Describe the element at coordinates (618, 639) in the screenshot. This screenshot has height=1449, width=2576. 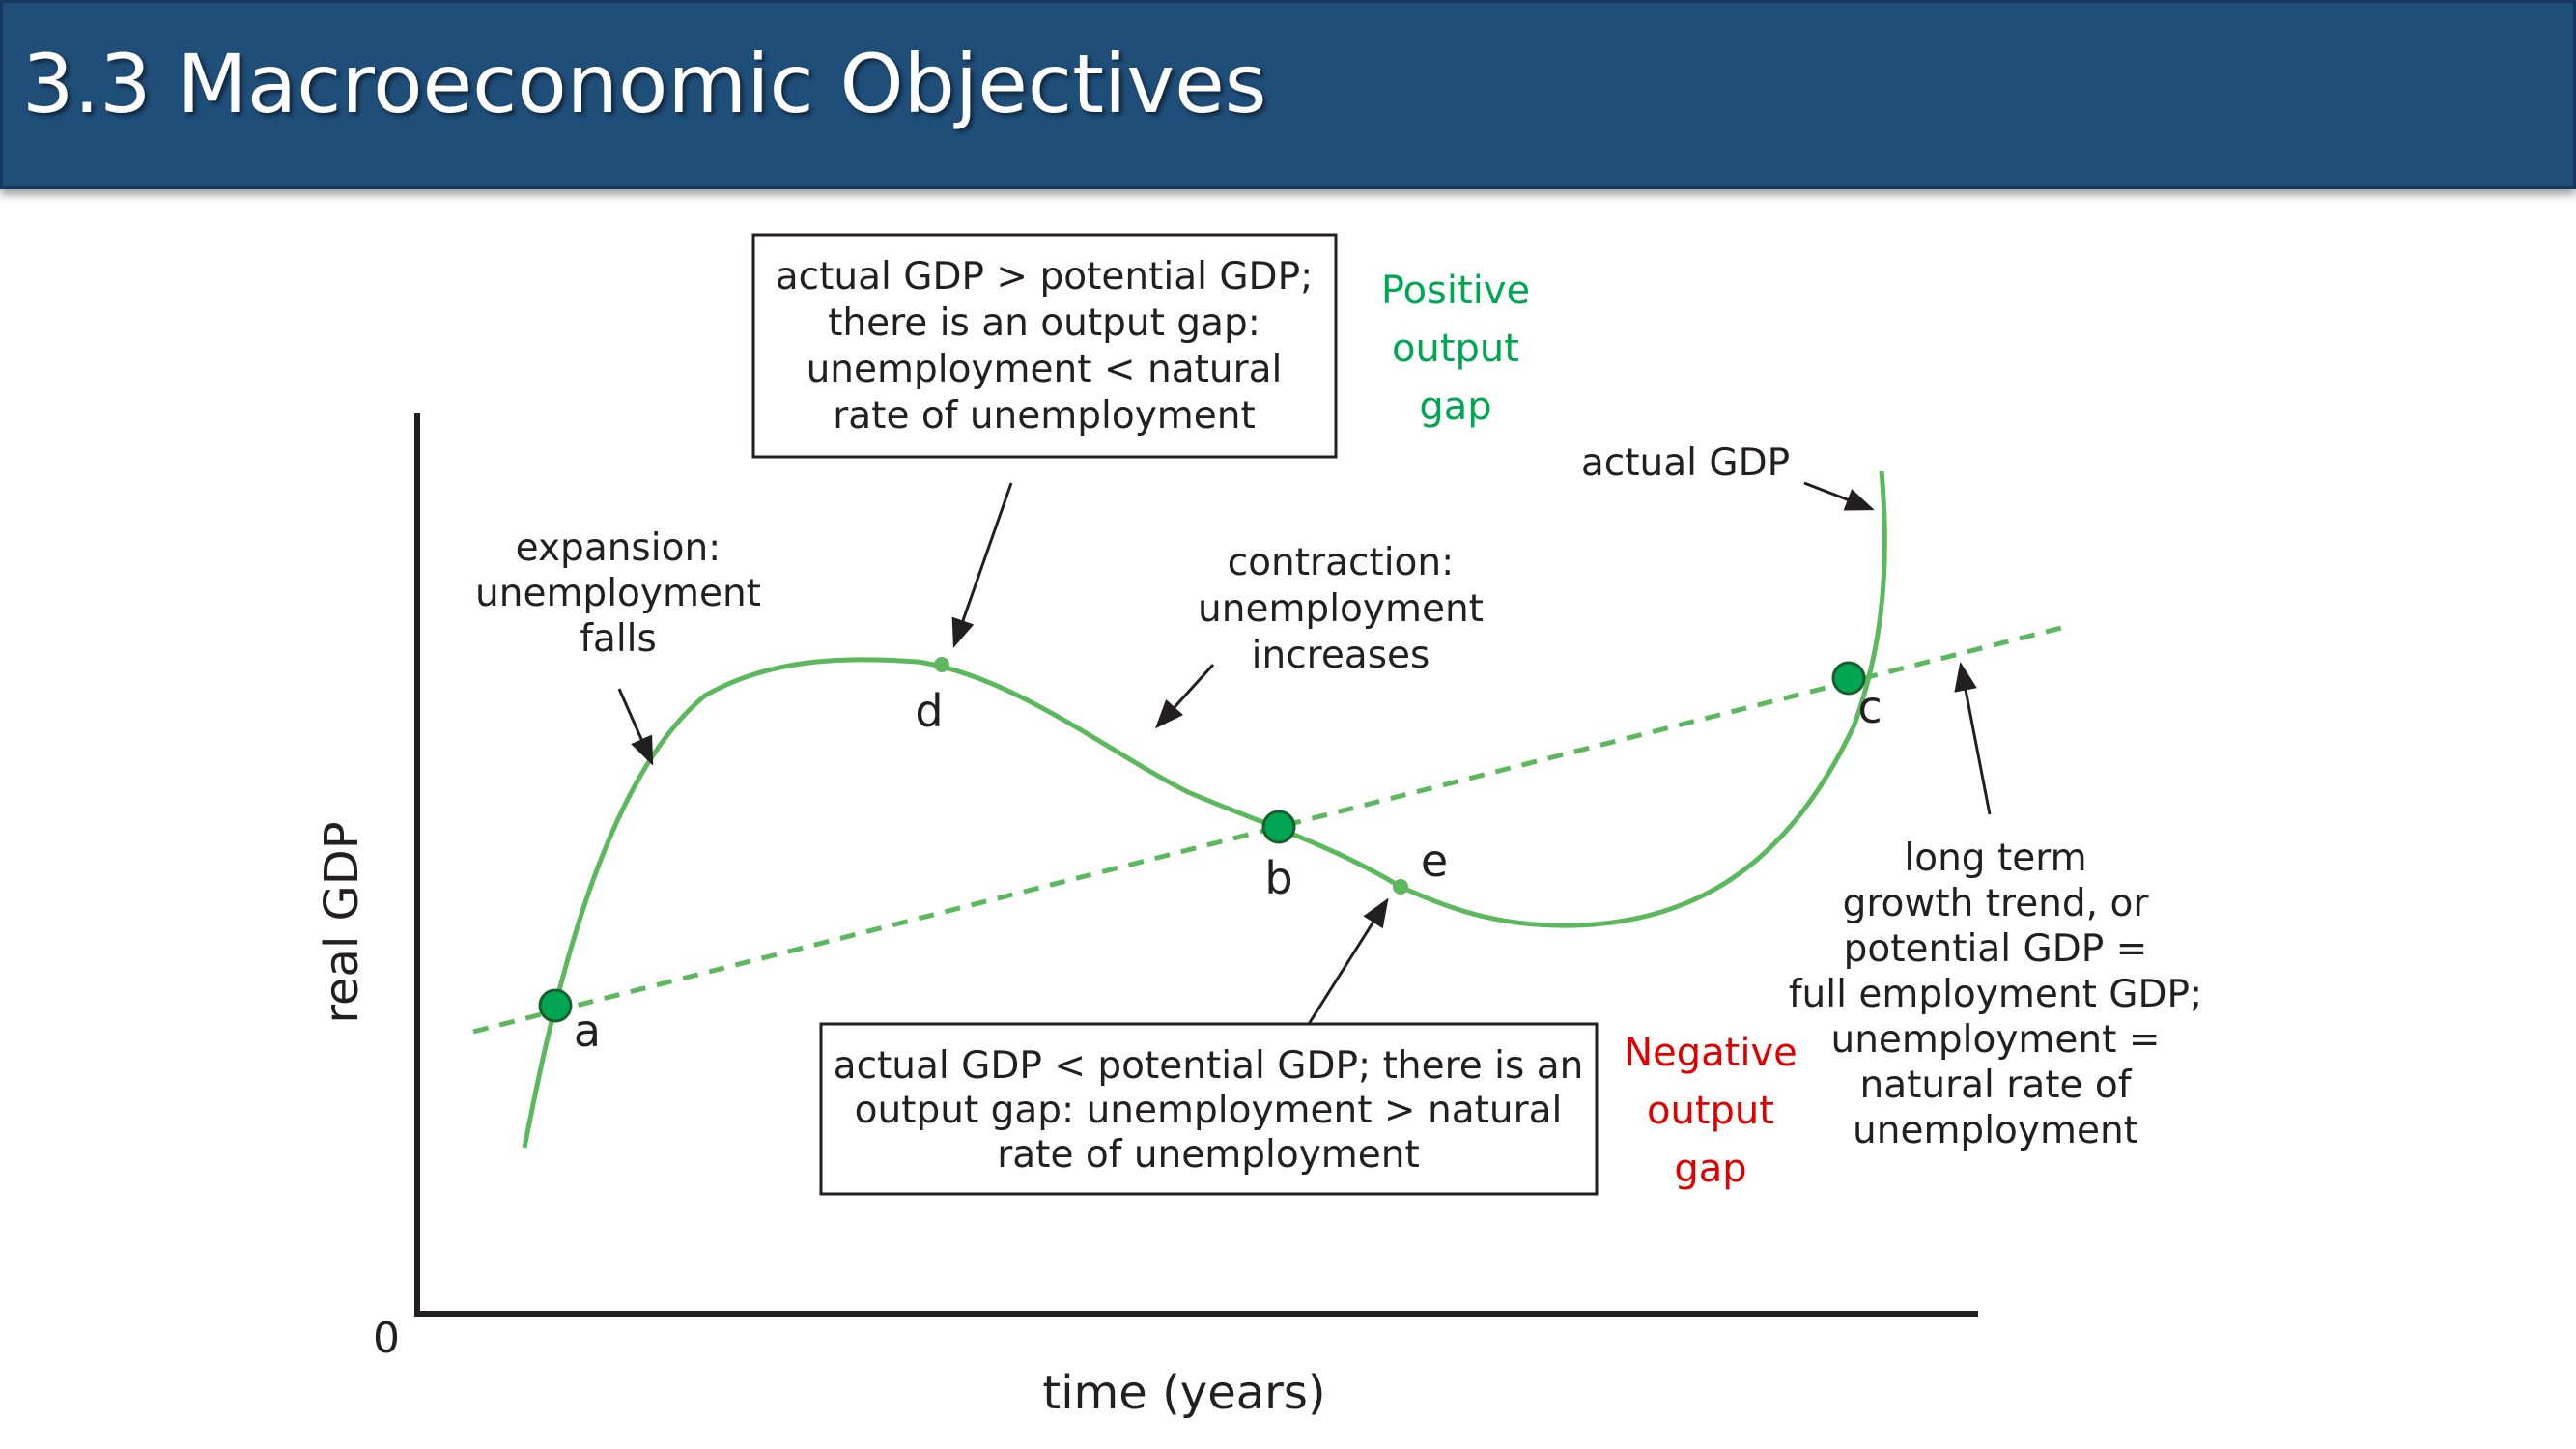
I see `expansion-label-line-3: falls` at that location.